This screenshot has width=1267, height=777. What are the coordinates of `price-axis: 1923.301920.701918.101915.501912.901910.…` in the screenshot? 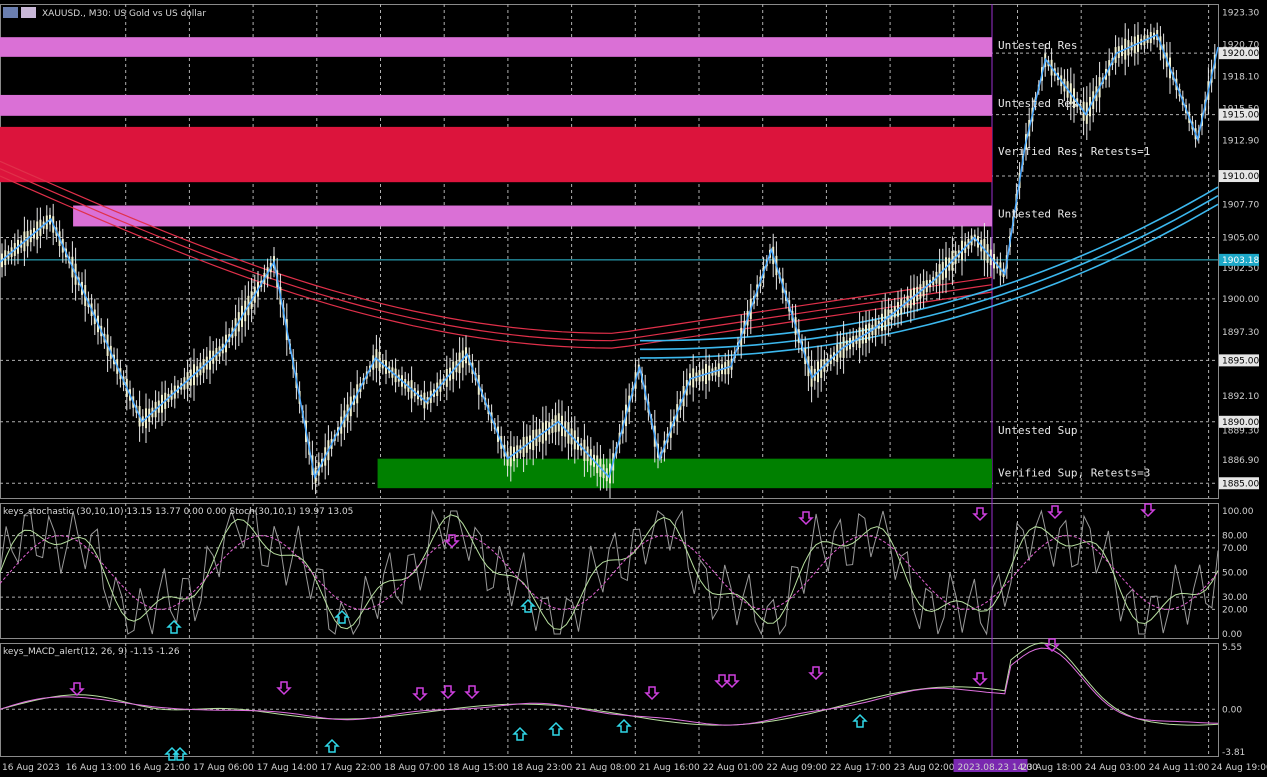 It's located at (1239, 249).